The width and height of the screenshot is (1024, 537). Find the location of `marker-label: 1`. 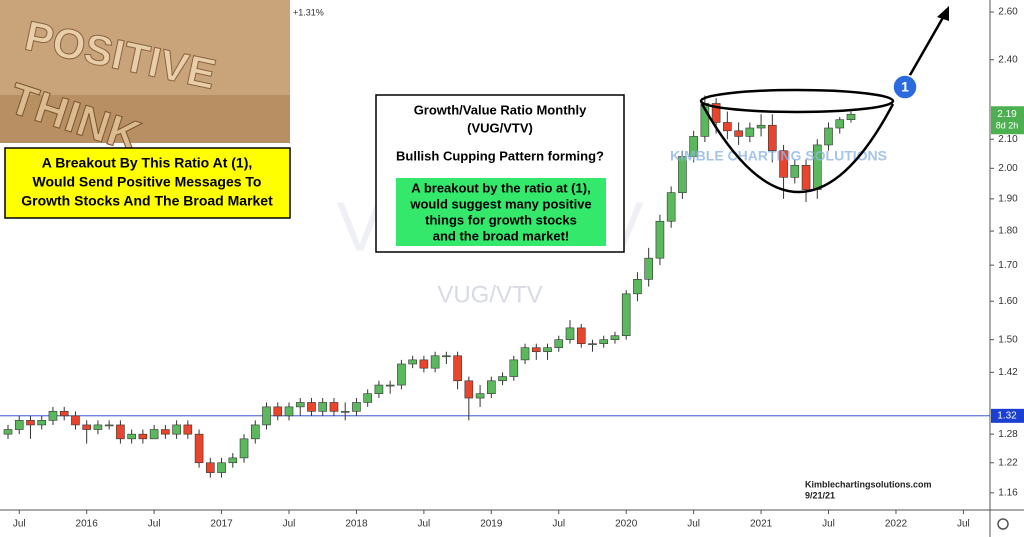

marker-label: 1 is located at coordinates (905, 87).